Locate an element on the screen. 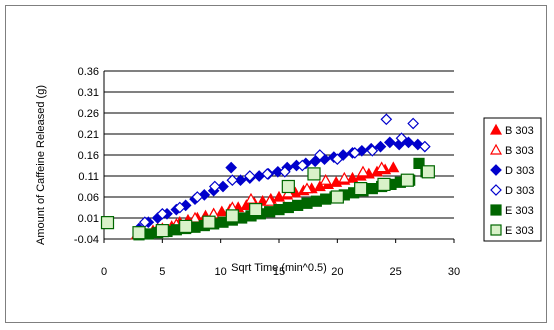 The width and height of the screenshot is (554, 330). y-axis-ticks: -0.04 0.01 0.06 0.11 0.16 0.21 0.26 0.31 0.36 is located at coordinates (86, 156).